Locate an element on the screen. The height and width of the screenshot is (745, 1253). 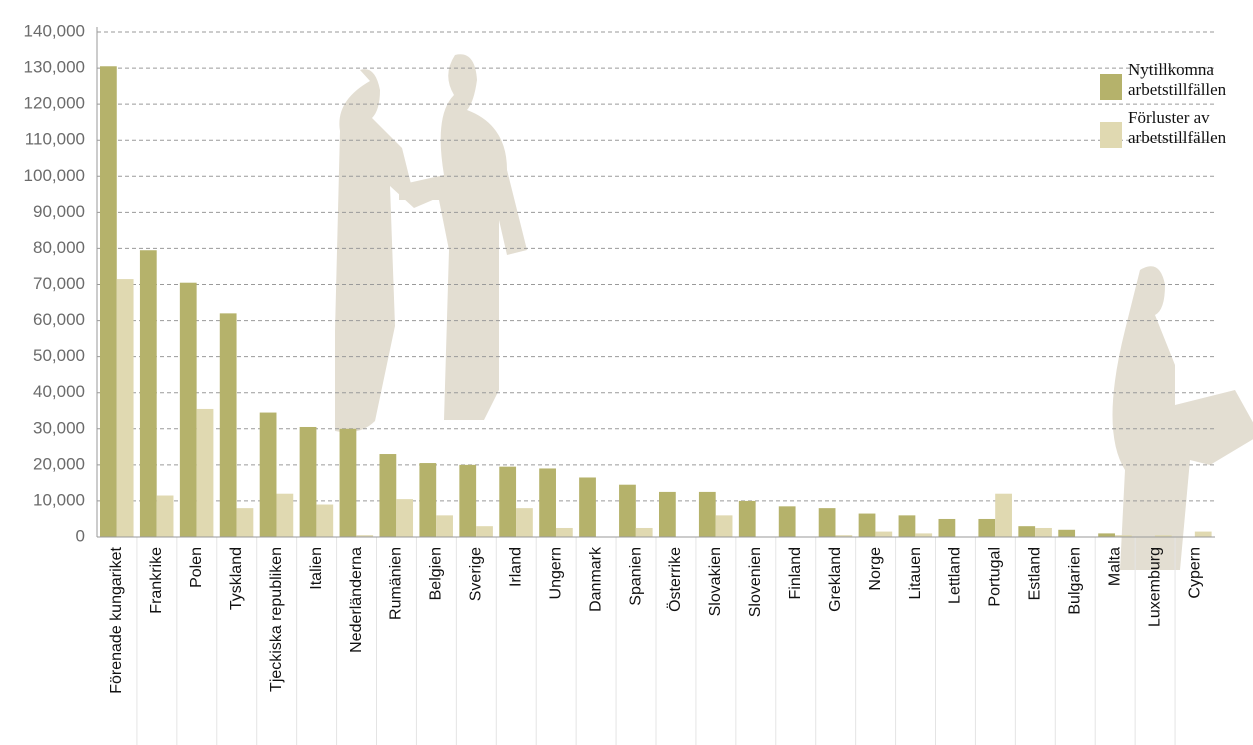
x-tick-label: Irland is located at coordinates (515, 567).